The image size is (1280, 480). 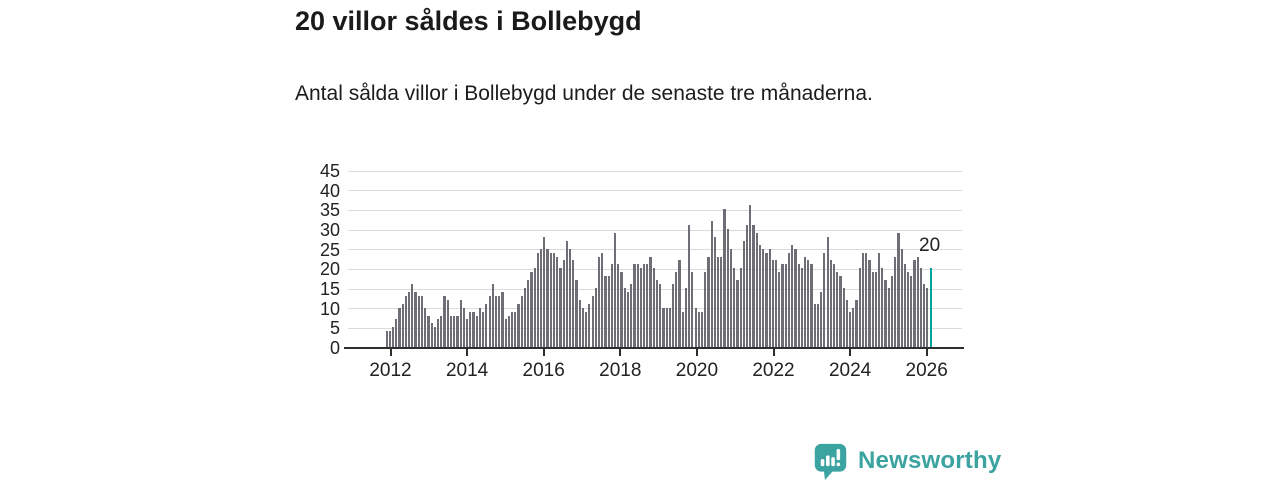 What do you see at coordinates (773, 370) in the screenshot?
I see `x-tick-label: 2022` at bounding box center [773, 370].